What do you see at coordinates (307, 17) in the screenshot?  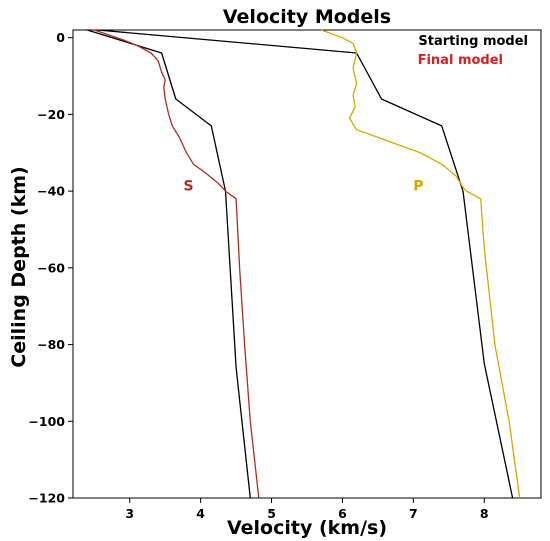 I see `chart-title: Velocity Models` at bounding box center [307, 17].